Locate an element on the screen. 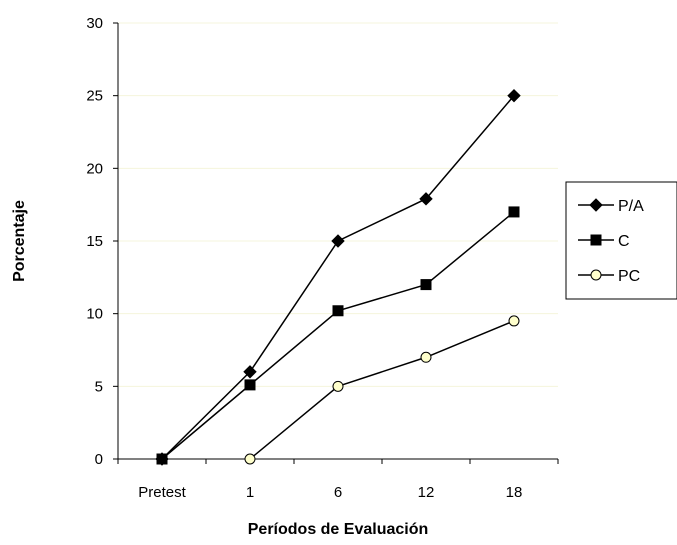 This screenshot has height=545, width=677. x-tick-label: 1 is located at coordinates (250, 492).